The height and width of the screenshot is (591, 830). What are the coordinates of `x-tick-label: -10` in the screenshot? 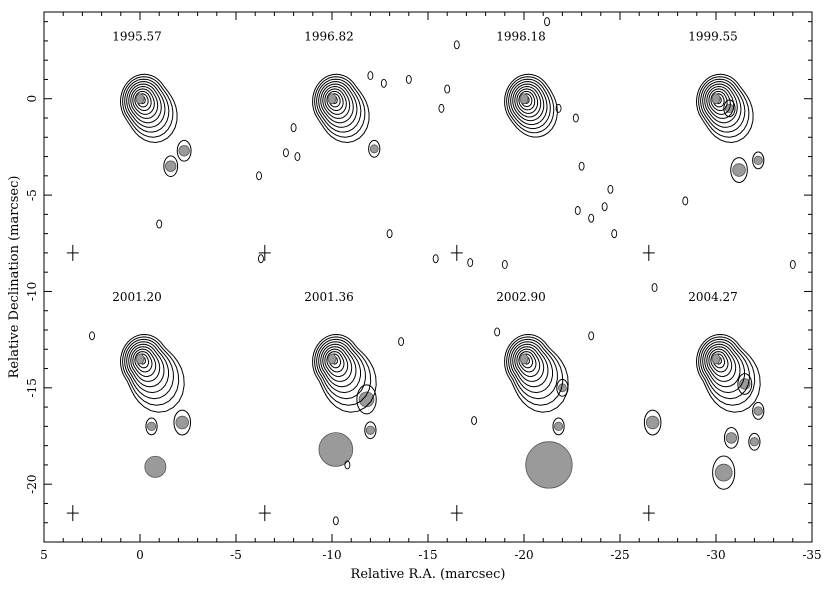 It's located at (331, 555).